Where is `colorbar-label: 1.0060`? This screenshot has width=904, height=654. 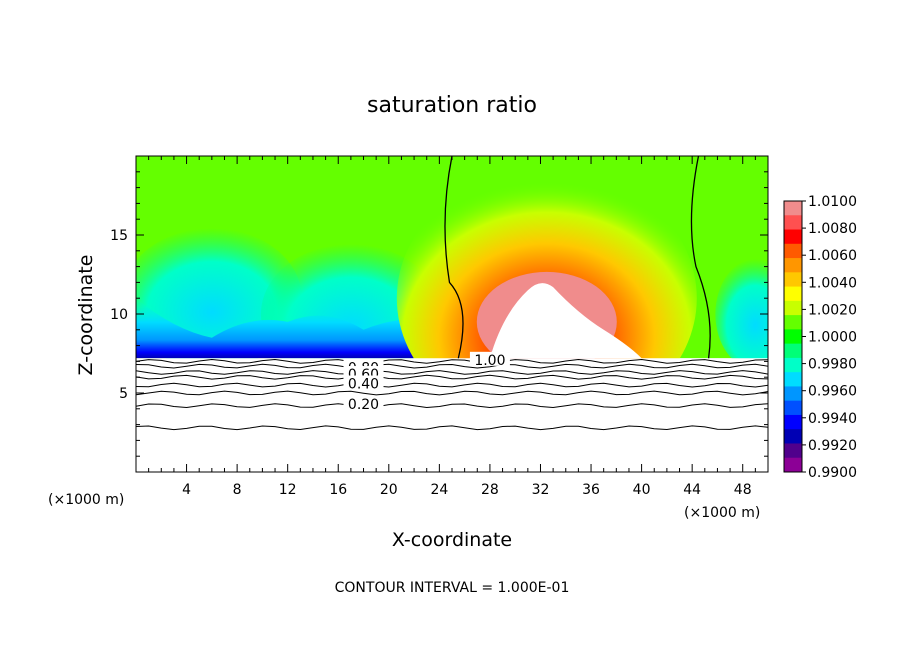
colorbar-label: 1.0060 is located at coordinates (832, 256).